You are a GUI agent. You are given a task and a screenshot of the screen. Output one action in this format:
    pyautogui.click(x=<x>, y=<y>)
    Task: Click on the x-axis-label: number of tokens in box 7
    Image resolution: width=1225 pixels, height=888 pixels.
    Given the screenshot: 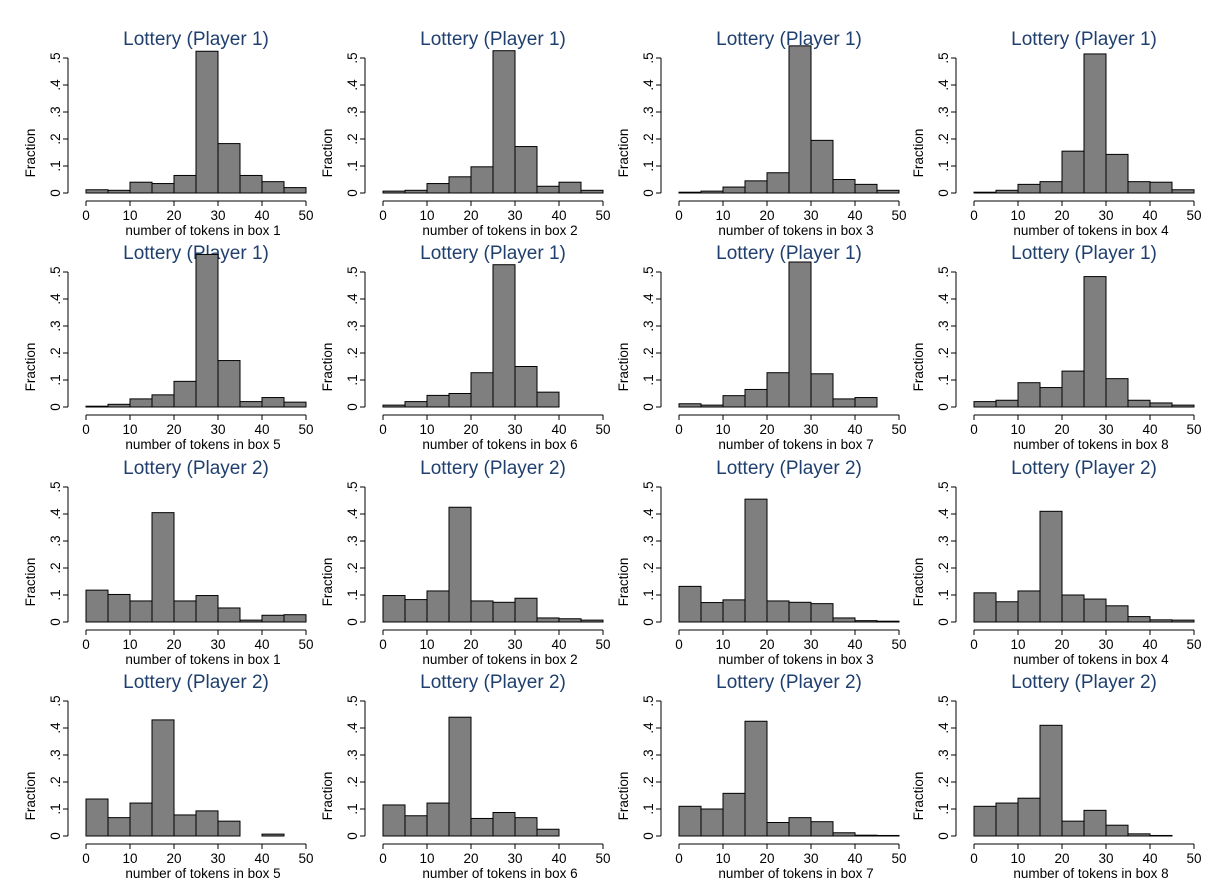 What is the action you would take?
    pyautogui.click(x=795, y=444)
    